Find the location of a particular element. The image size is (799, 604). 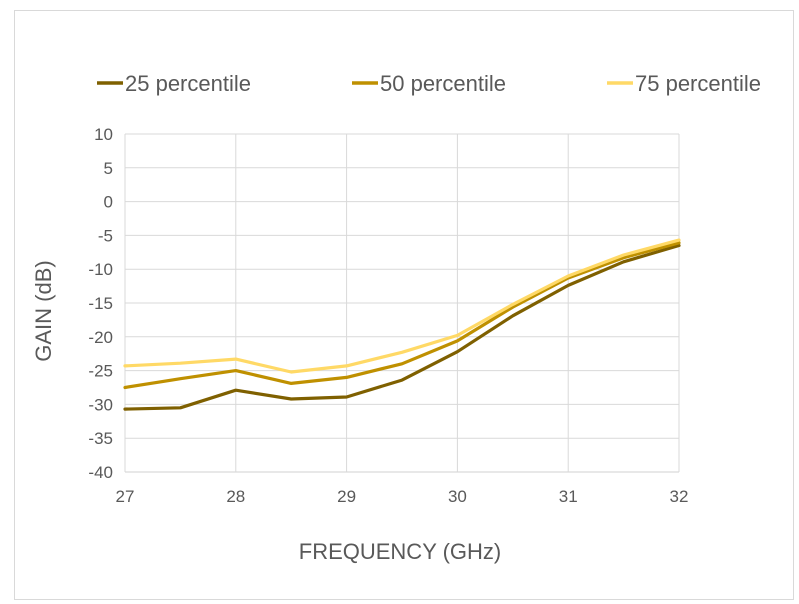

y-tick-label: 10 is located at coordinates (103, 134).